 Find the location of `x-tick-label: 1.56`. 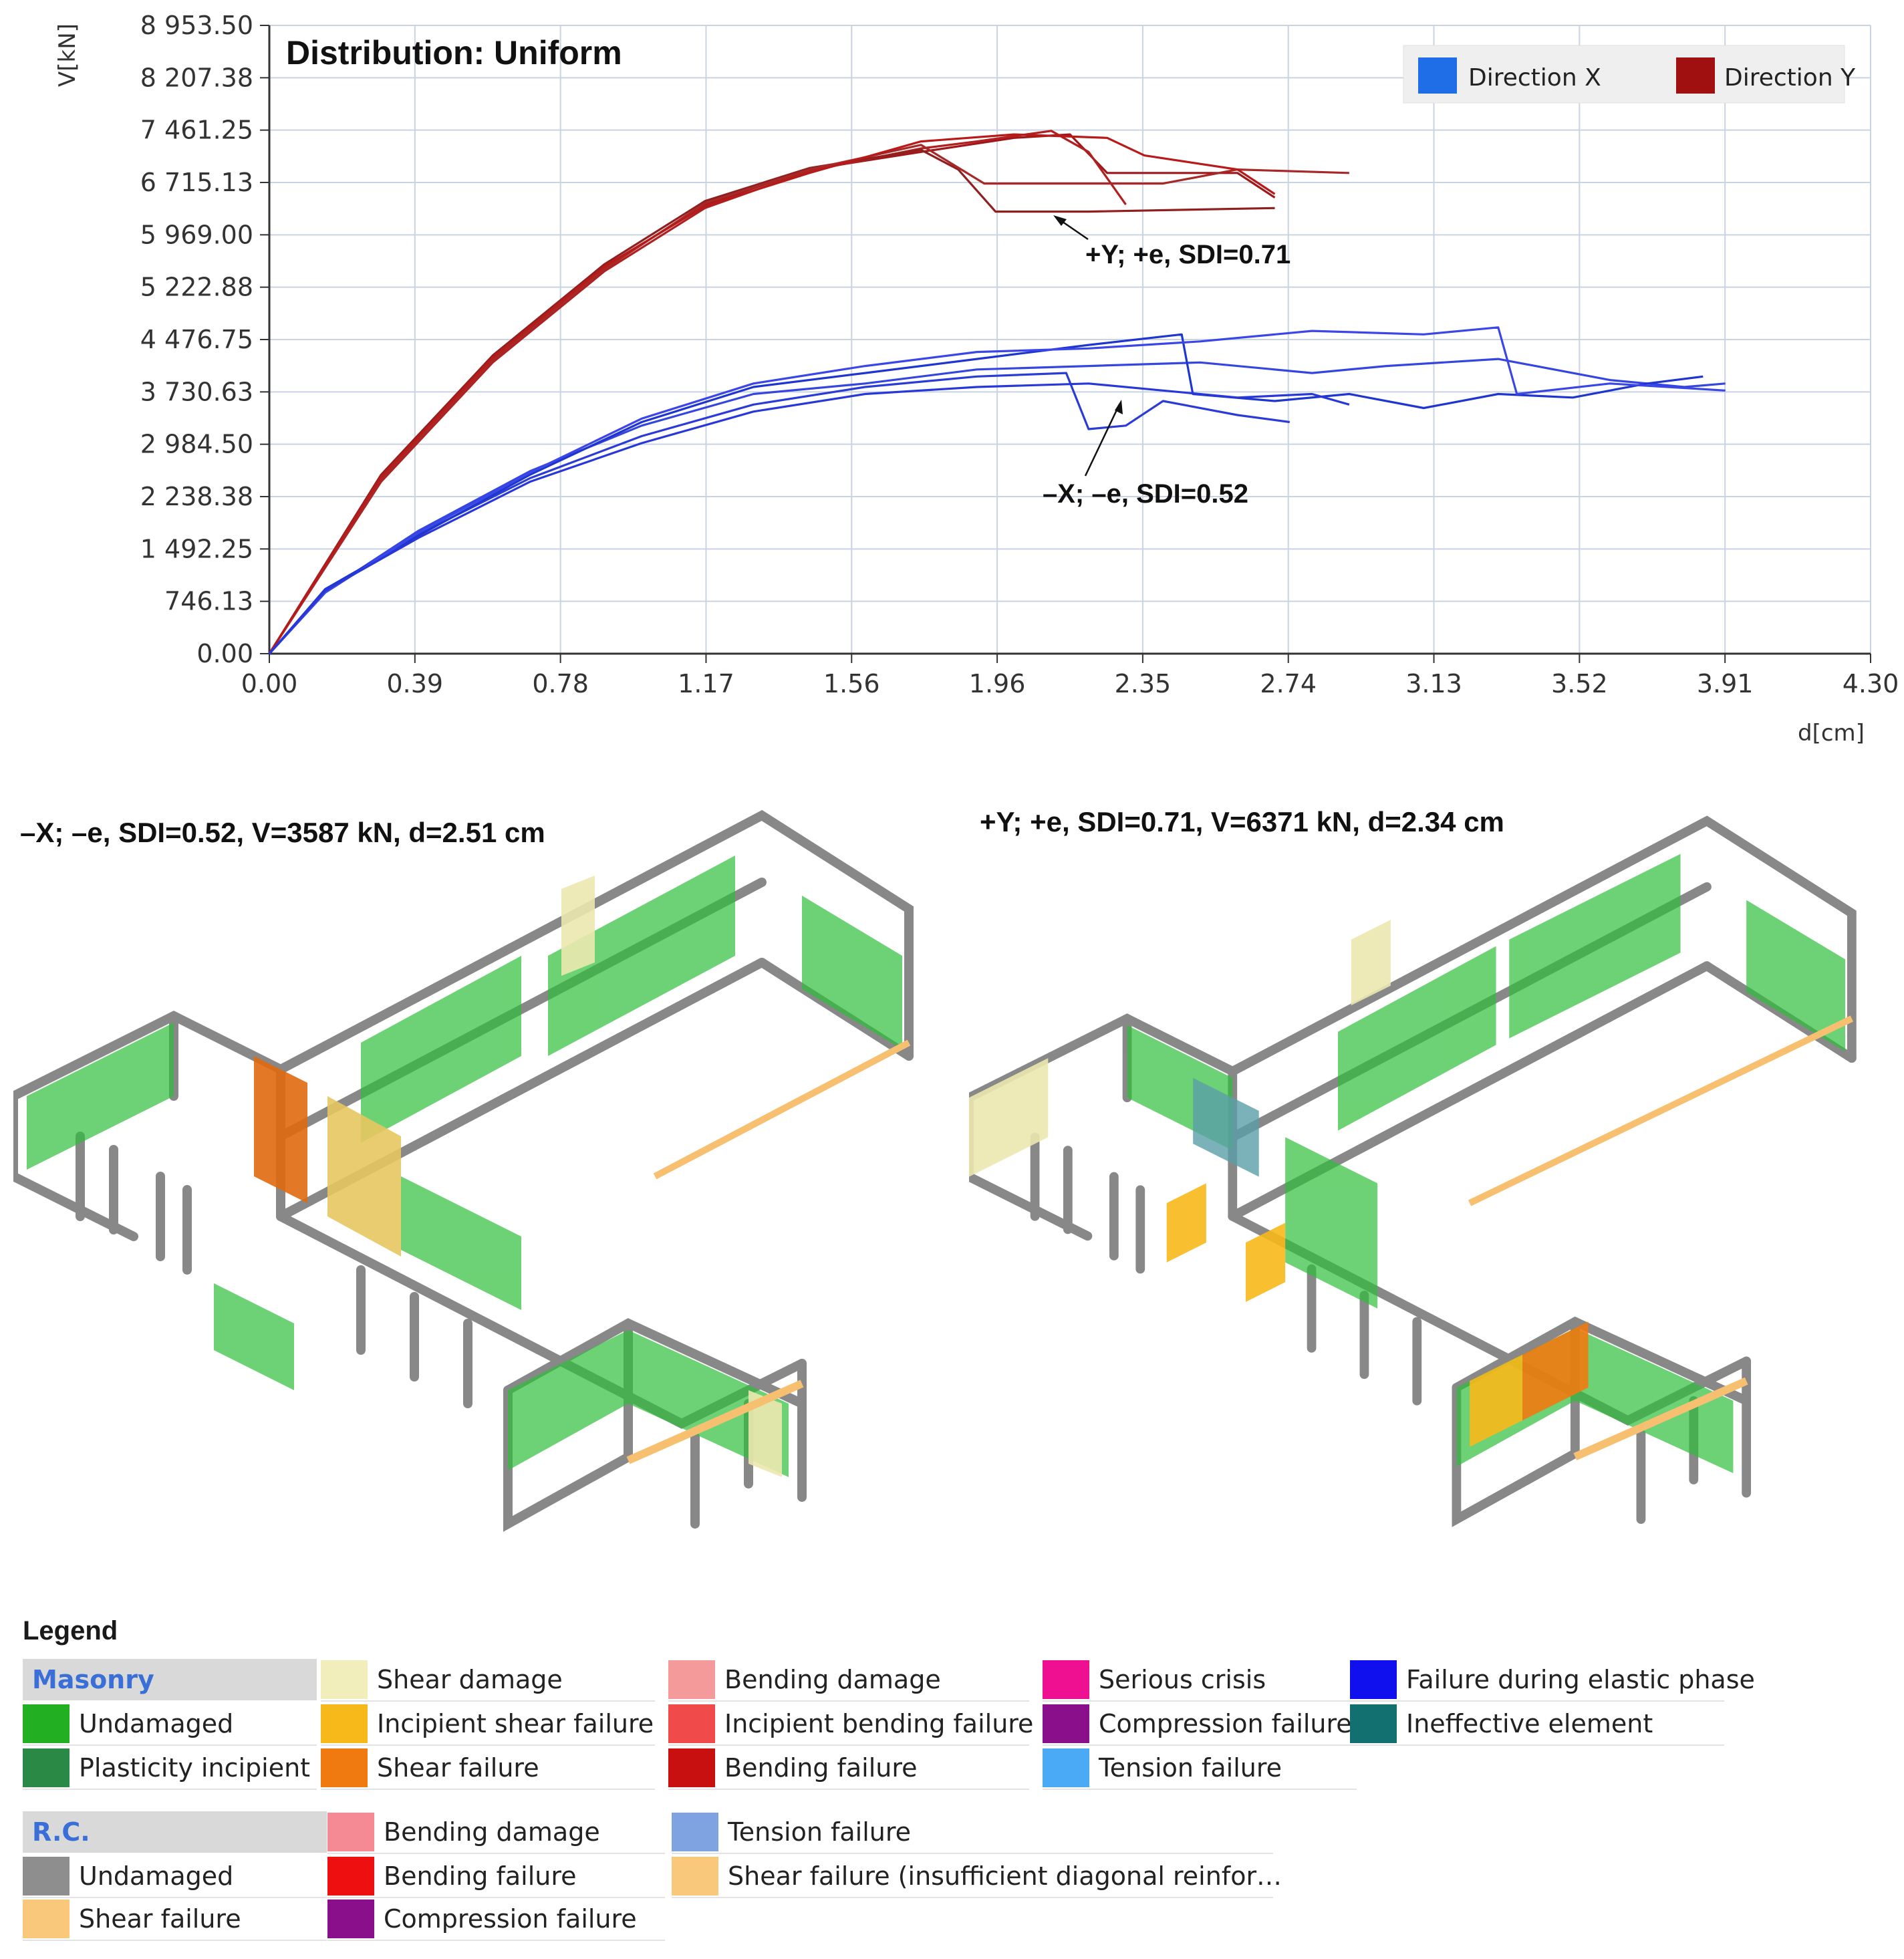

x-tick-label: 1.56 is located at coordinates (851, 683).